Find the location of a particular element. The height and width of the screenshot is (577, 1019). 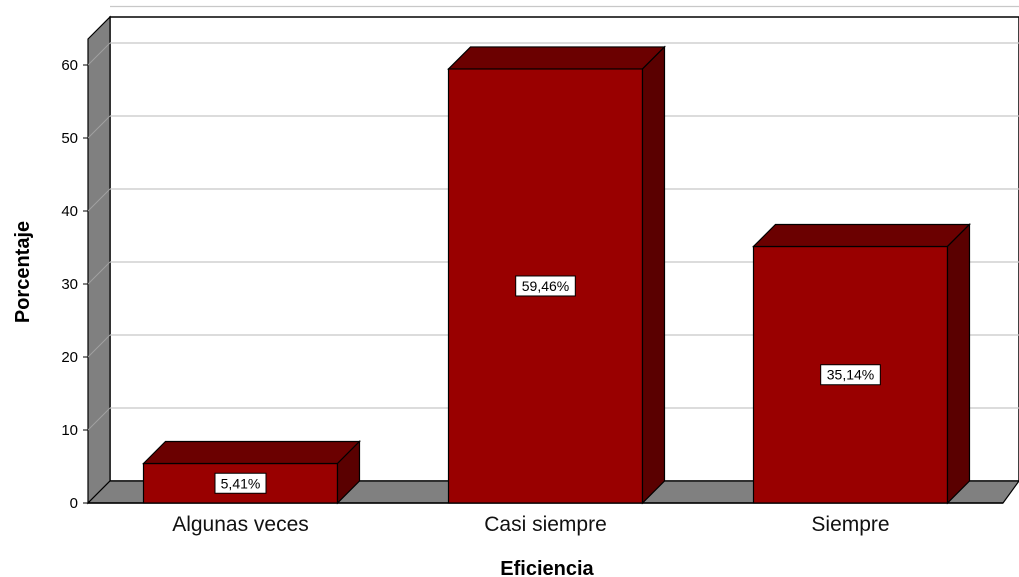

x-axis-ticks: Algunas veces Casi siempre Siempre is located at coordinates (530, 524).